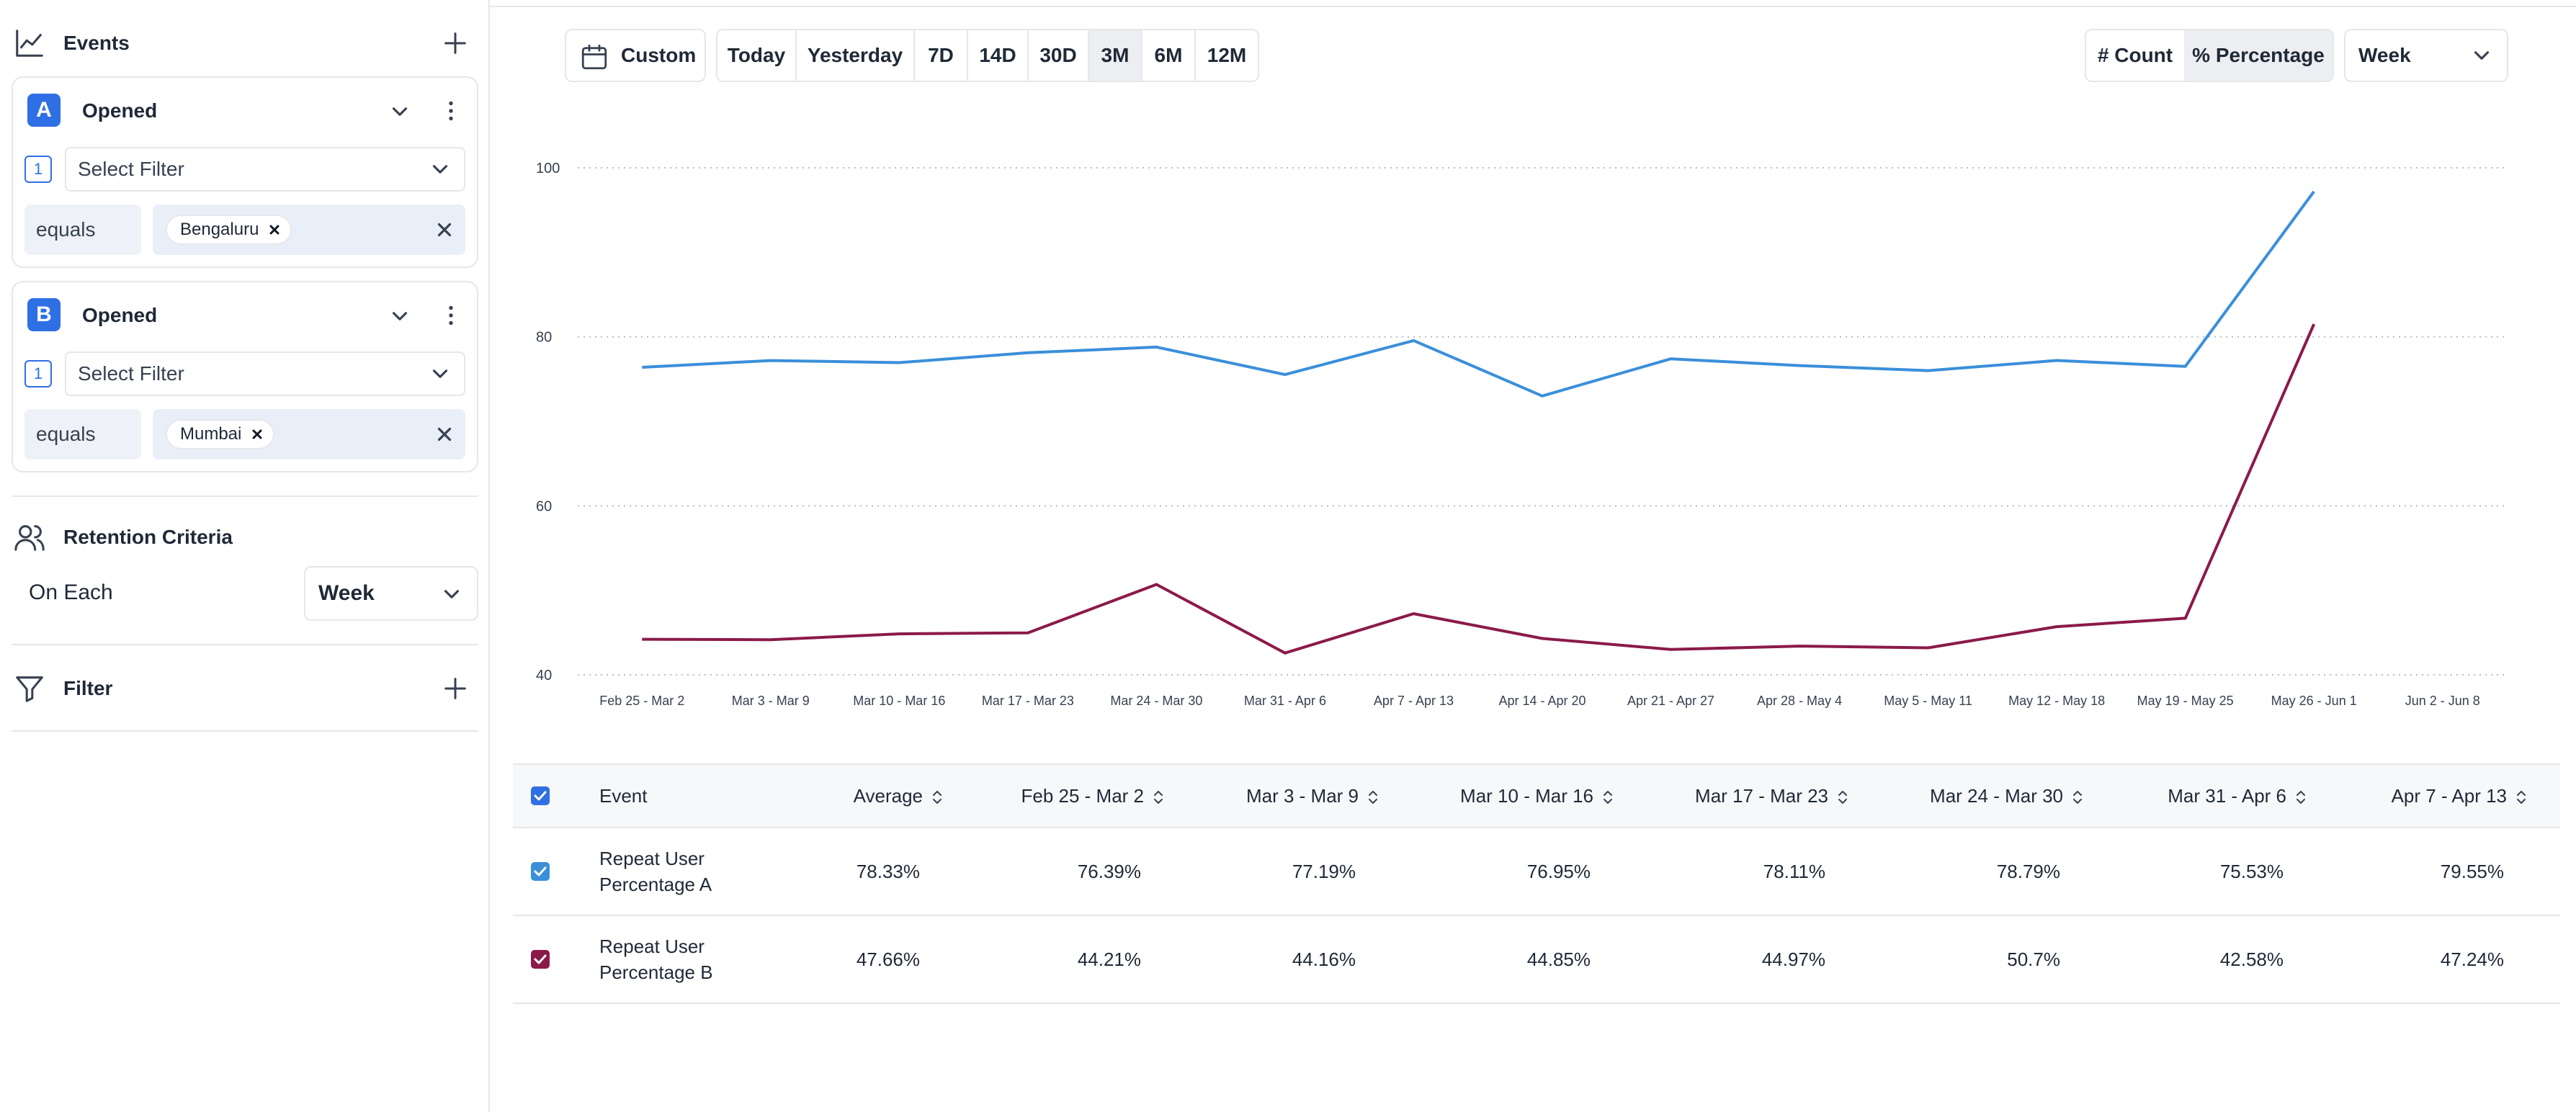 The image size is (2576, 1112). I want to click on column-header-mar-17-mar-23: Mar 17 - Mar 23, so click(1772, 796).